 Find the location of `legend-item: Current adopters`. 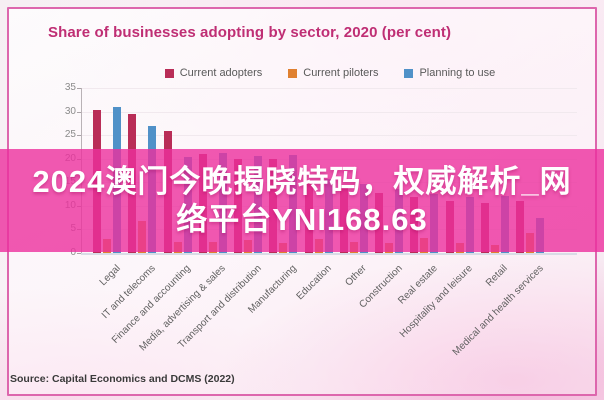

legend-item: Current adopters is located at coordinates (213, 73).